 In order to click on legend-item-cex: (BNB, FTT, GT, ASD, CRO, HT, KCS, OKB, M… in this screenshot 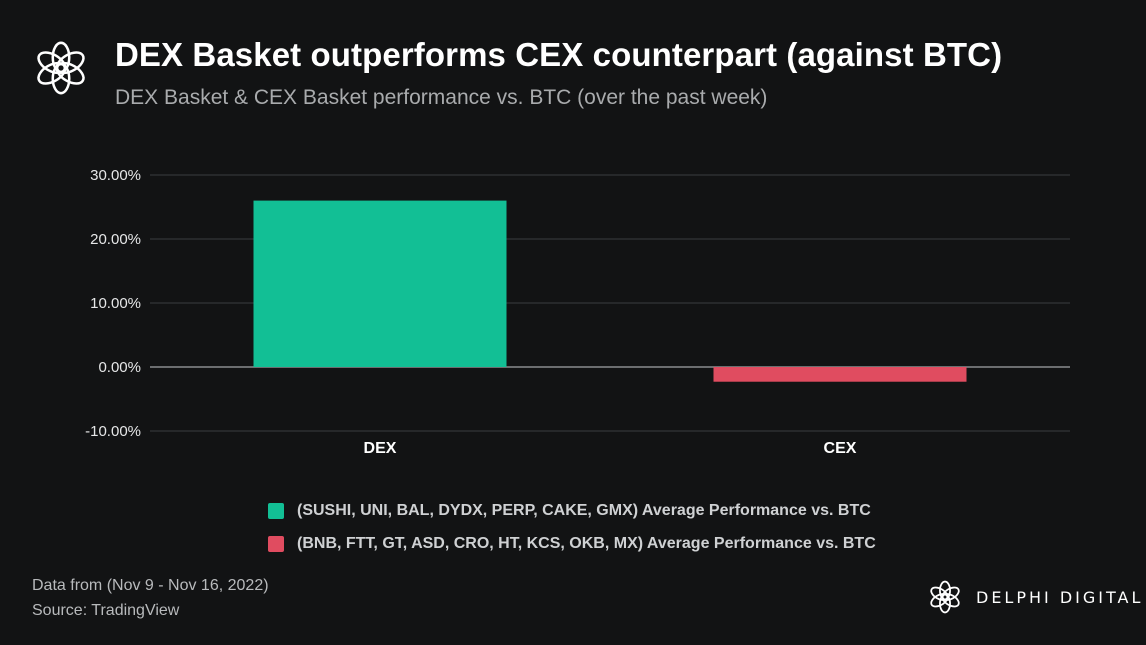, I will do `click(572, 543)`.